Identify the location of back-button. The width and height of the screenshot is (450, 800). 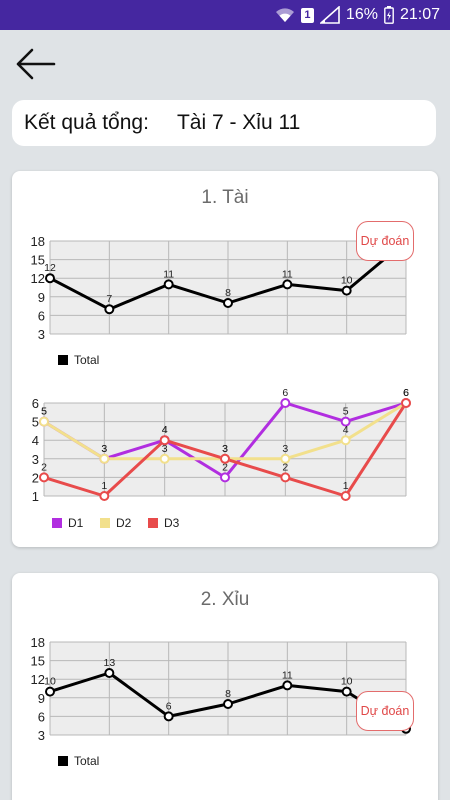
(35, 64).